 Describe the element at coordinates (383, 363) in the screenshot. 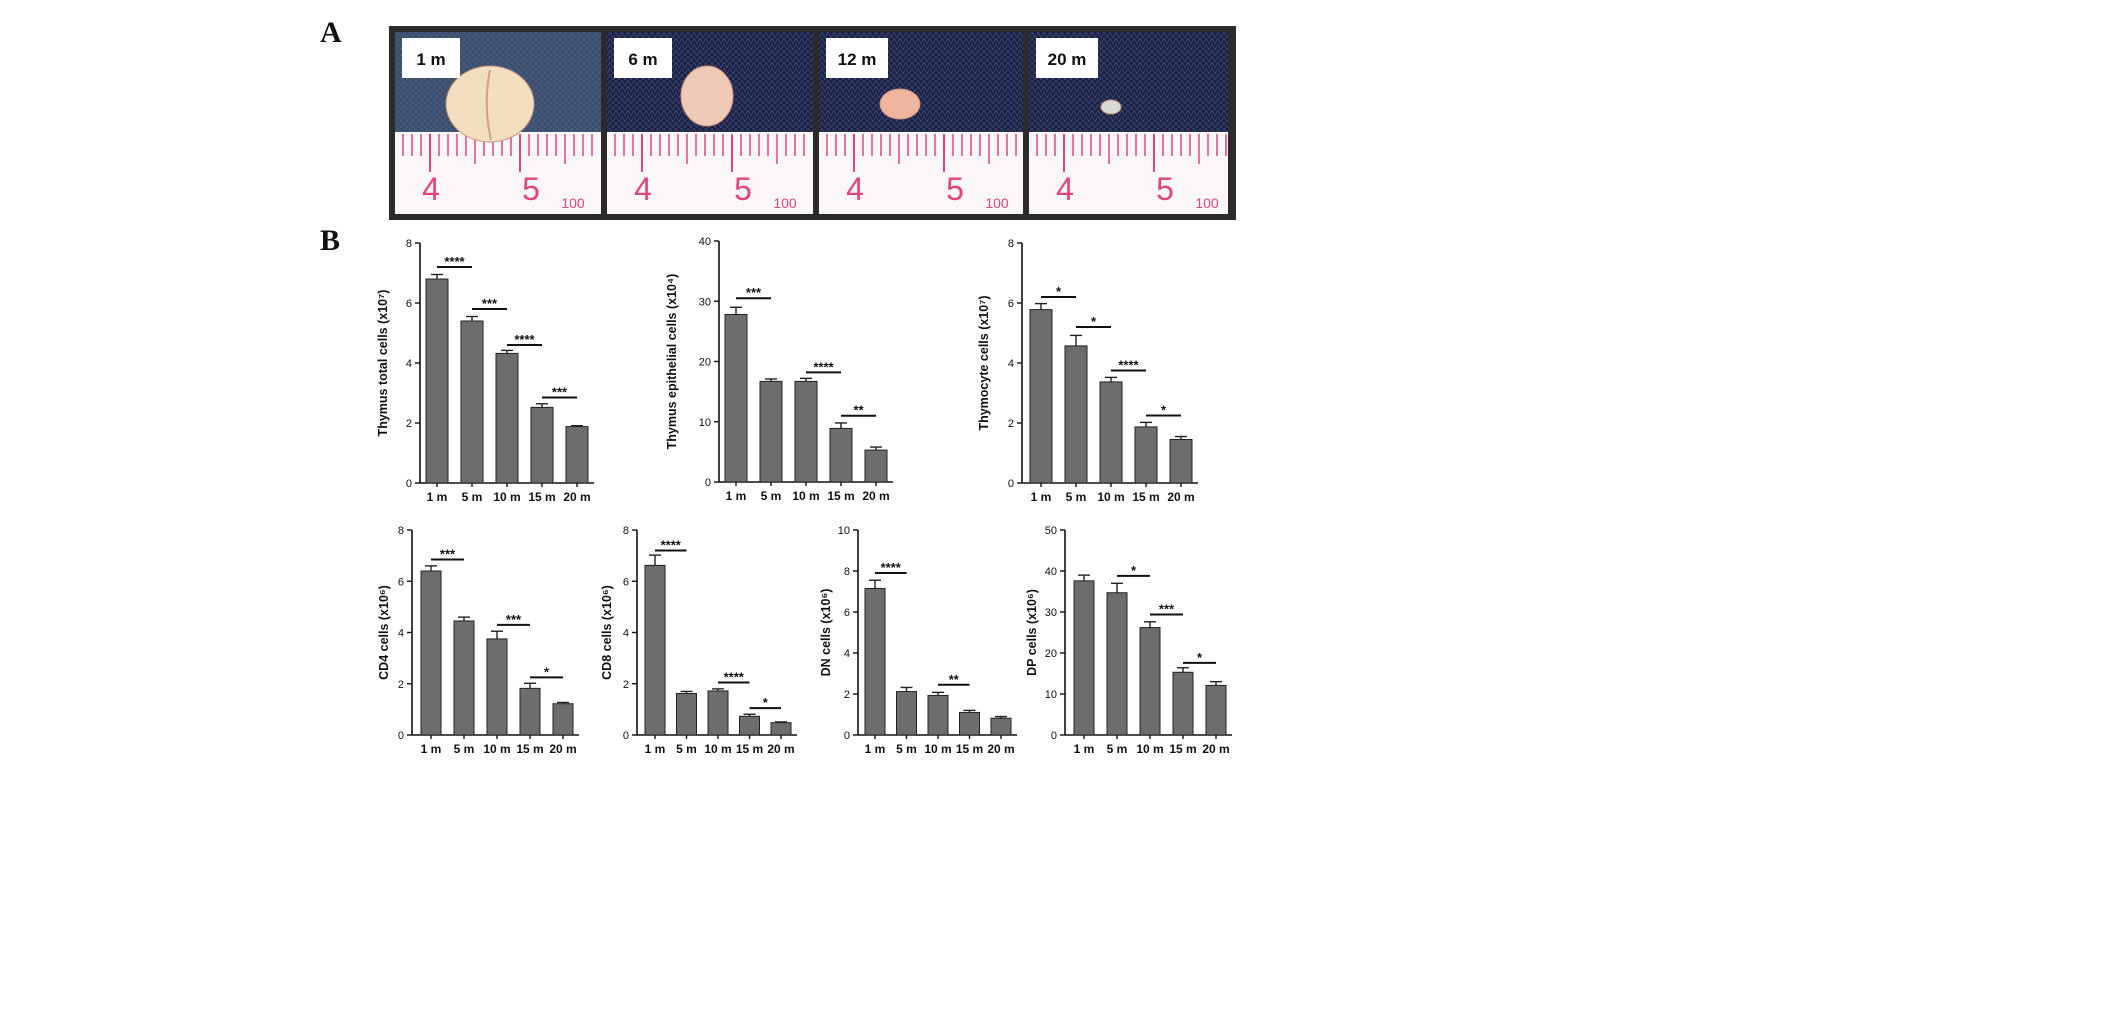

I see `y-axis-label: Thymus total cells (x10⁷)` at that location.